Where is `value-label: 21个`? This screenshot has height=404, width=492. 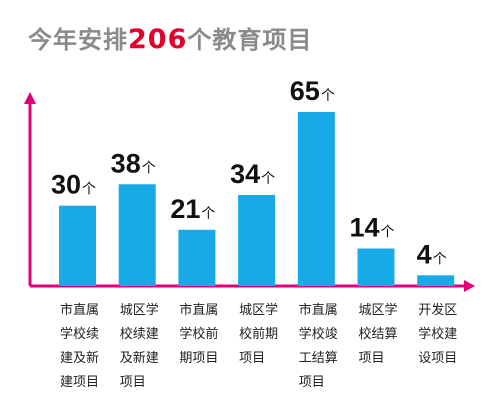 value-label: 21个 is located at coordinates (192, 209).